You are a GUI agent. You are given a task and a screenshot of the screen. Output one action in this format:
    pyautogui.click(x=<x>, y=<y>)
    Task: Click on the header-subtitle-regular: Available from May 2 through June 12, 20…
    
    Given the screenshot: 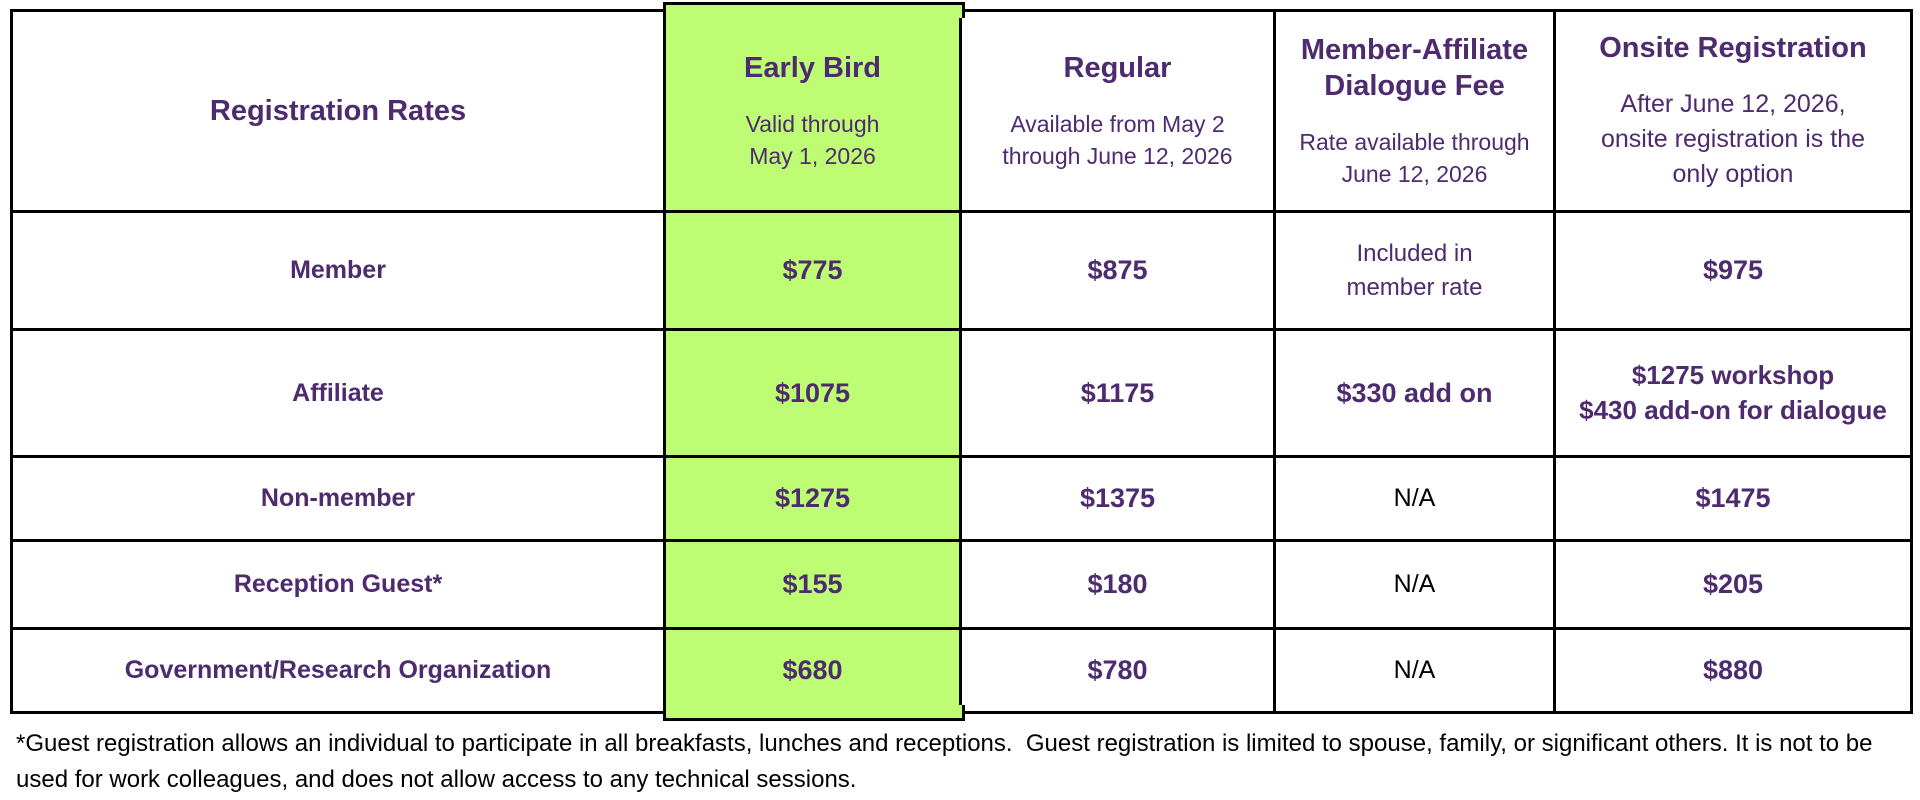 What is the action you would take?
    pyautogui.click(x=1117, y=139)
    